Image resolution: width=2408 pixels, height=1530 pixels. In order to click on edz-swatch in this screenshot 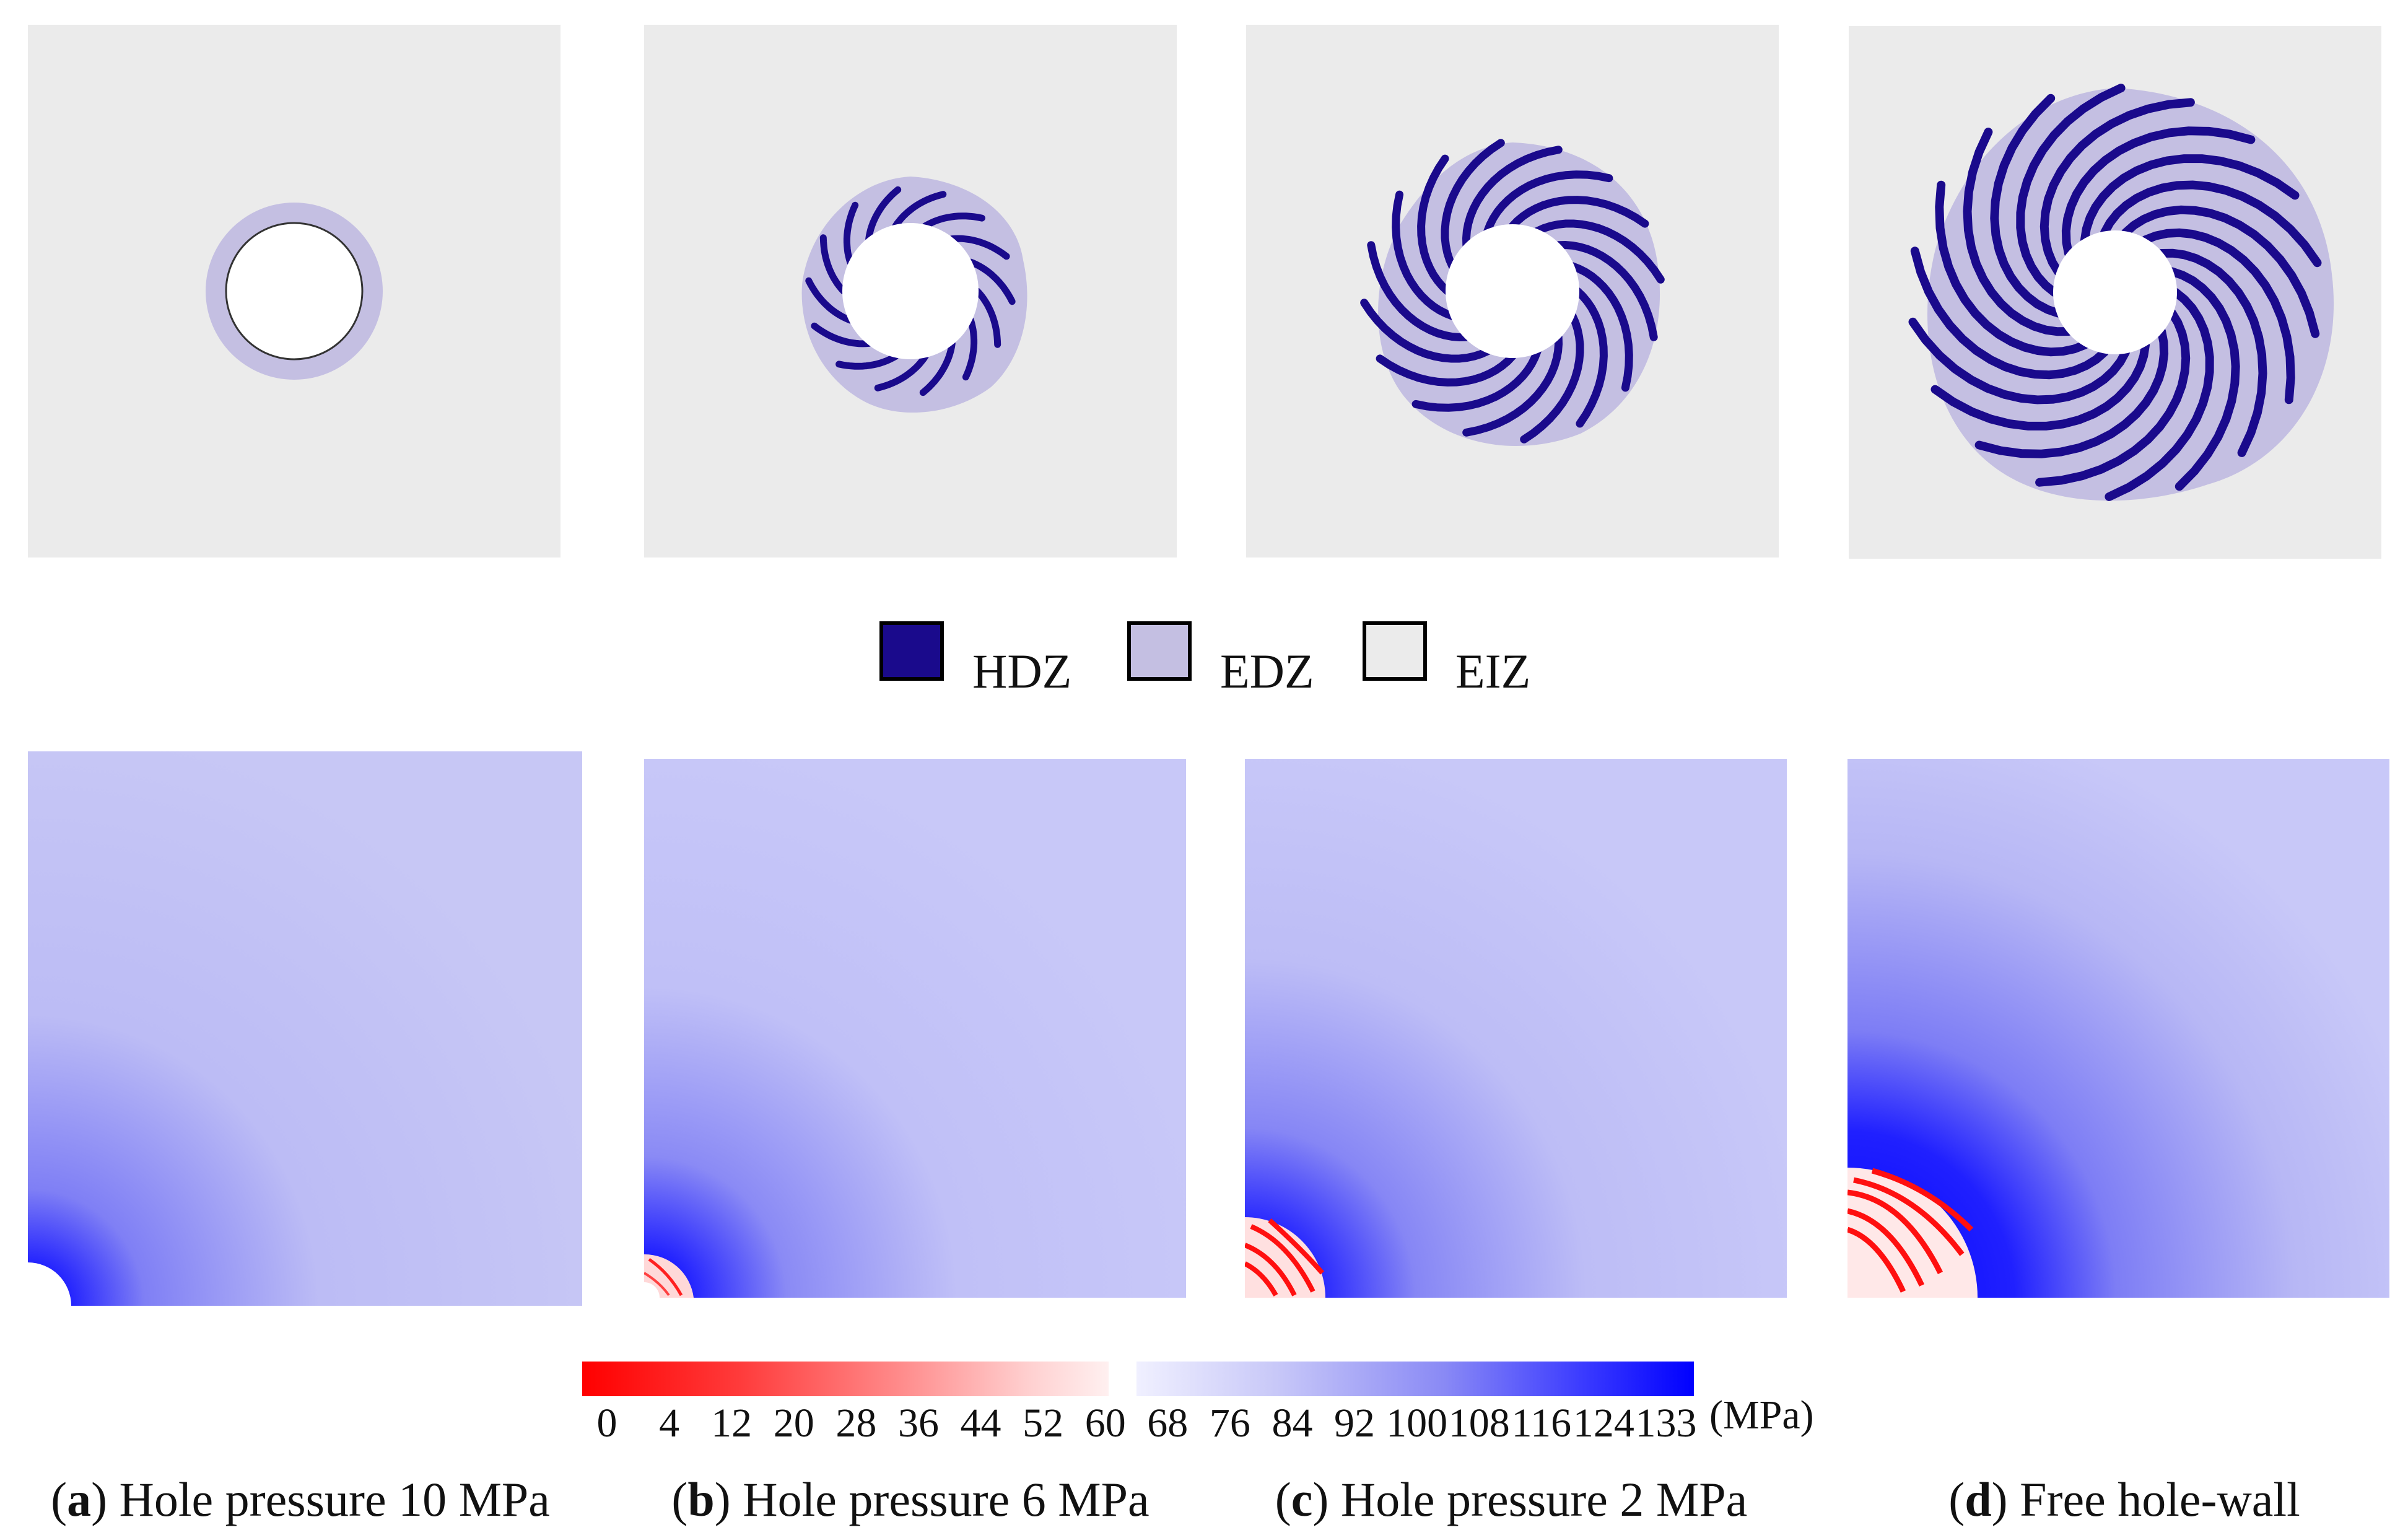, I will do `click(1159, 651)`.